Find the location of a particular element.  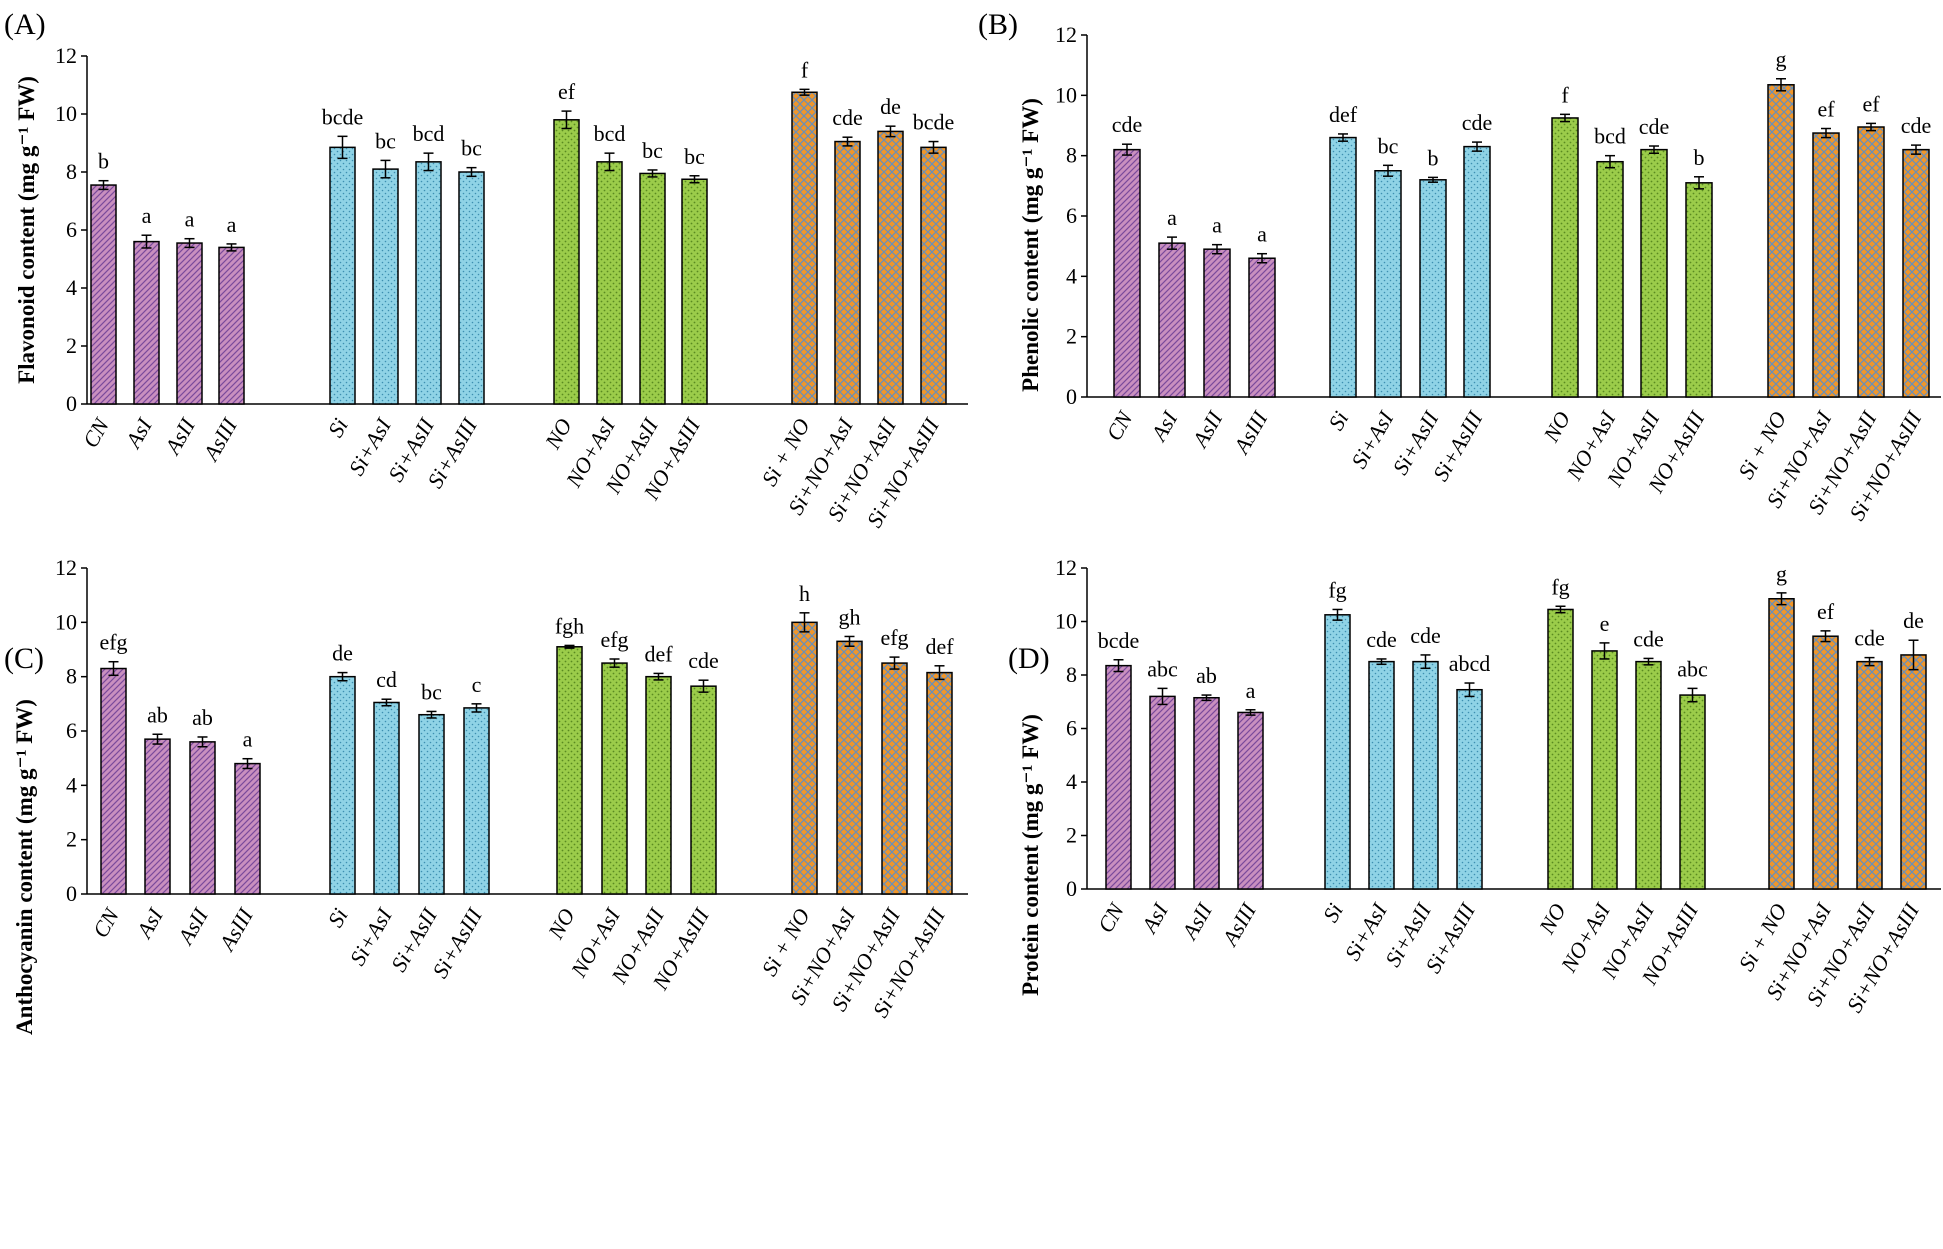

category-label: NO is located at coordinates (1556, 427).